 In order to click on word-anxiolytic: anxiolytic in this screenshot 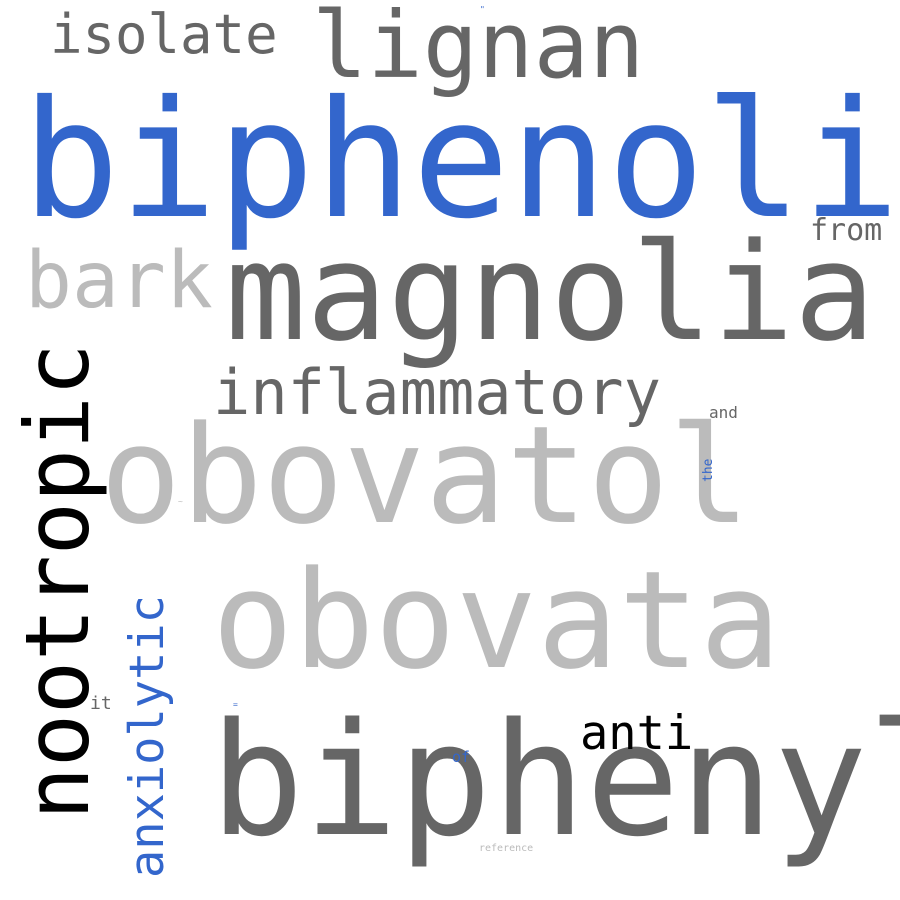, I will do `click(147, 736)`.